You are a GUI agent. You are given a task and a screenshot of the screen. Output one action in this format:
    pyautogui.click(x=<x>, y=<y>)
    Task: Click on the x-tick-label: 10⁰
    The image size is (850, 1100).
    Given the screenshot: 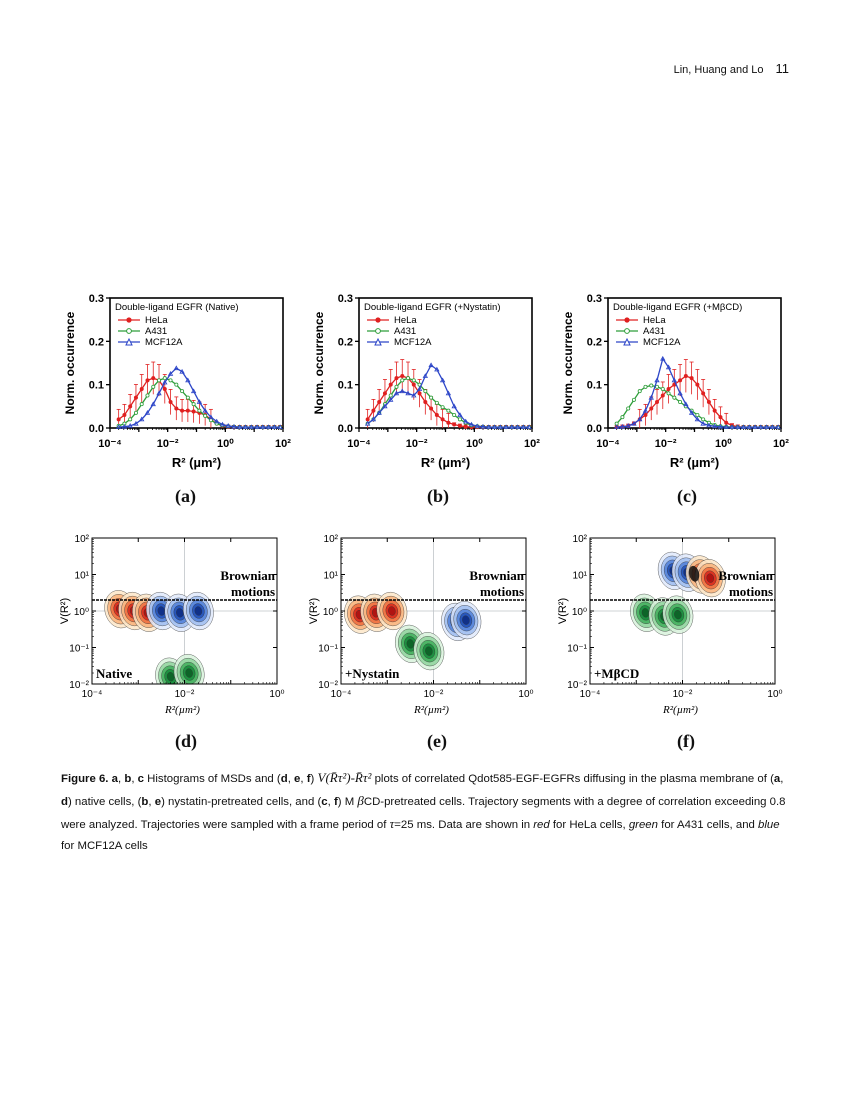 What is the action you would take?
    pyautogui.click(x=225, y=444)
    